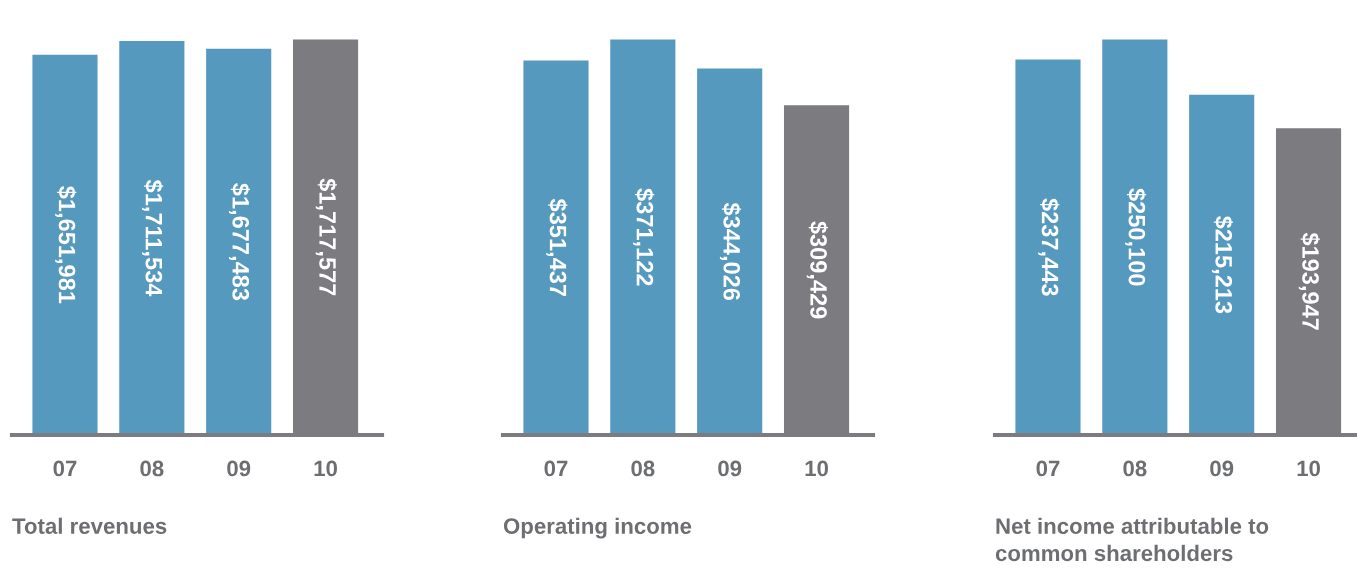 This screenshot has height=575, width=1357. What do you see at coordinates (1132, 539) in the screenshot?
I see `text: Net income attributable to common shareholders` at bounding box center [1132, 539].